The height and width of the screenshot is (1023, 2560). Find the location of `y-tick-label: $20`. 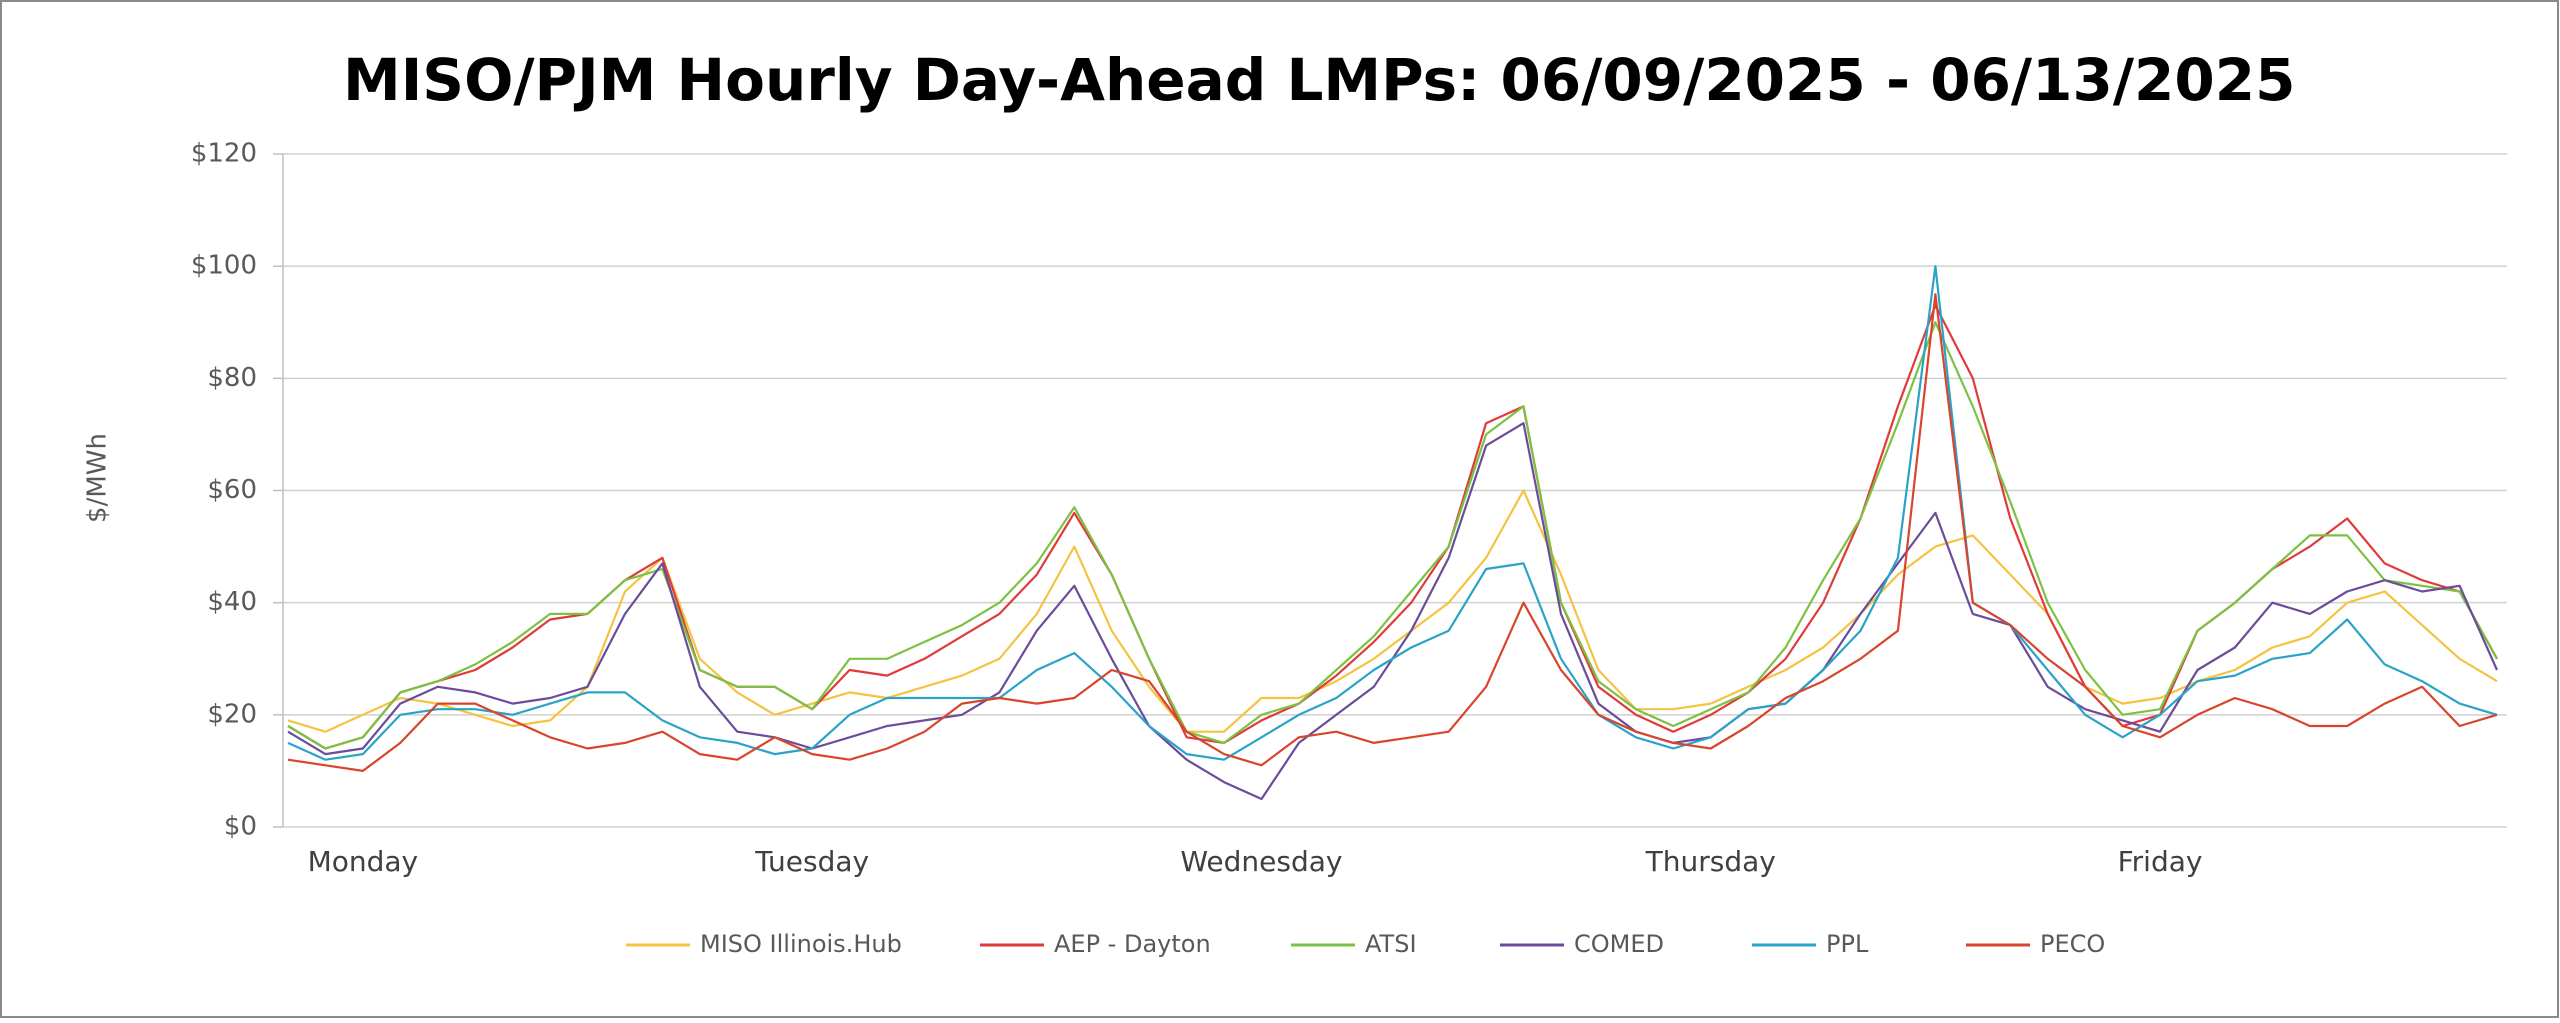

y-tick-label: $20 is located at coordinates (232, 714).